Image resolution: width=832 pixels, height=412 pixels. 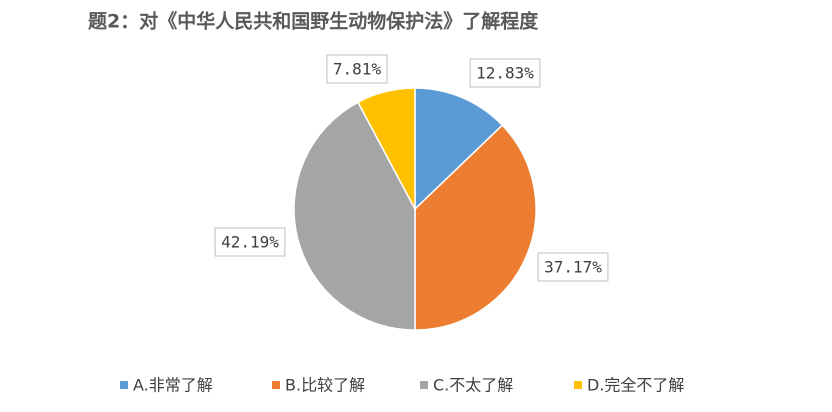 I want to click on chart-title: 题2：对《中华人民共和国野生动物保护法》了解程度, so click(x=313, y=21).